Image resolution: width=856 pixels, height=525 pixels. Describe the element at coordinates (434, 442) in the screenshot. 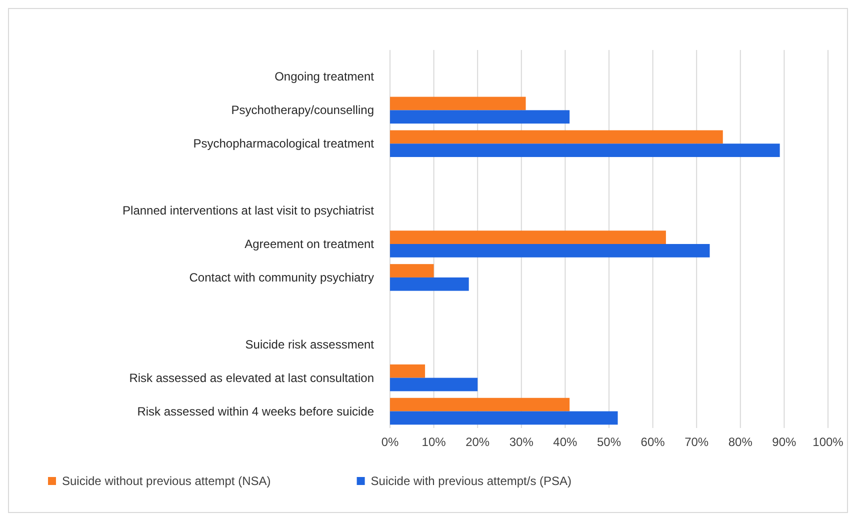

I see `x-tick-label: 10%` at that location.